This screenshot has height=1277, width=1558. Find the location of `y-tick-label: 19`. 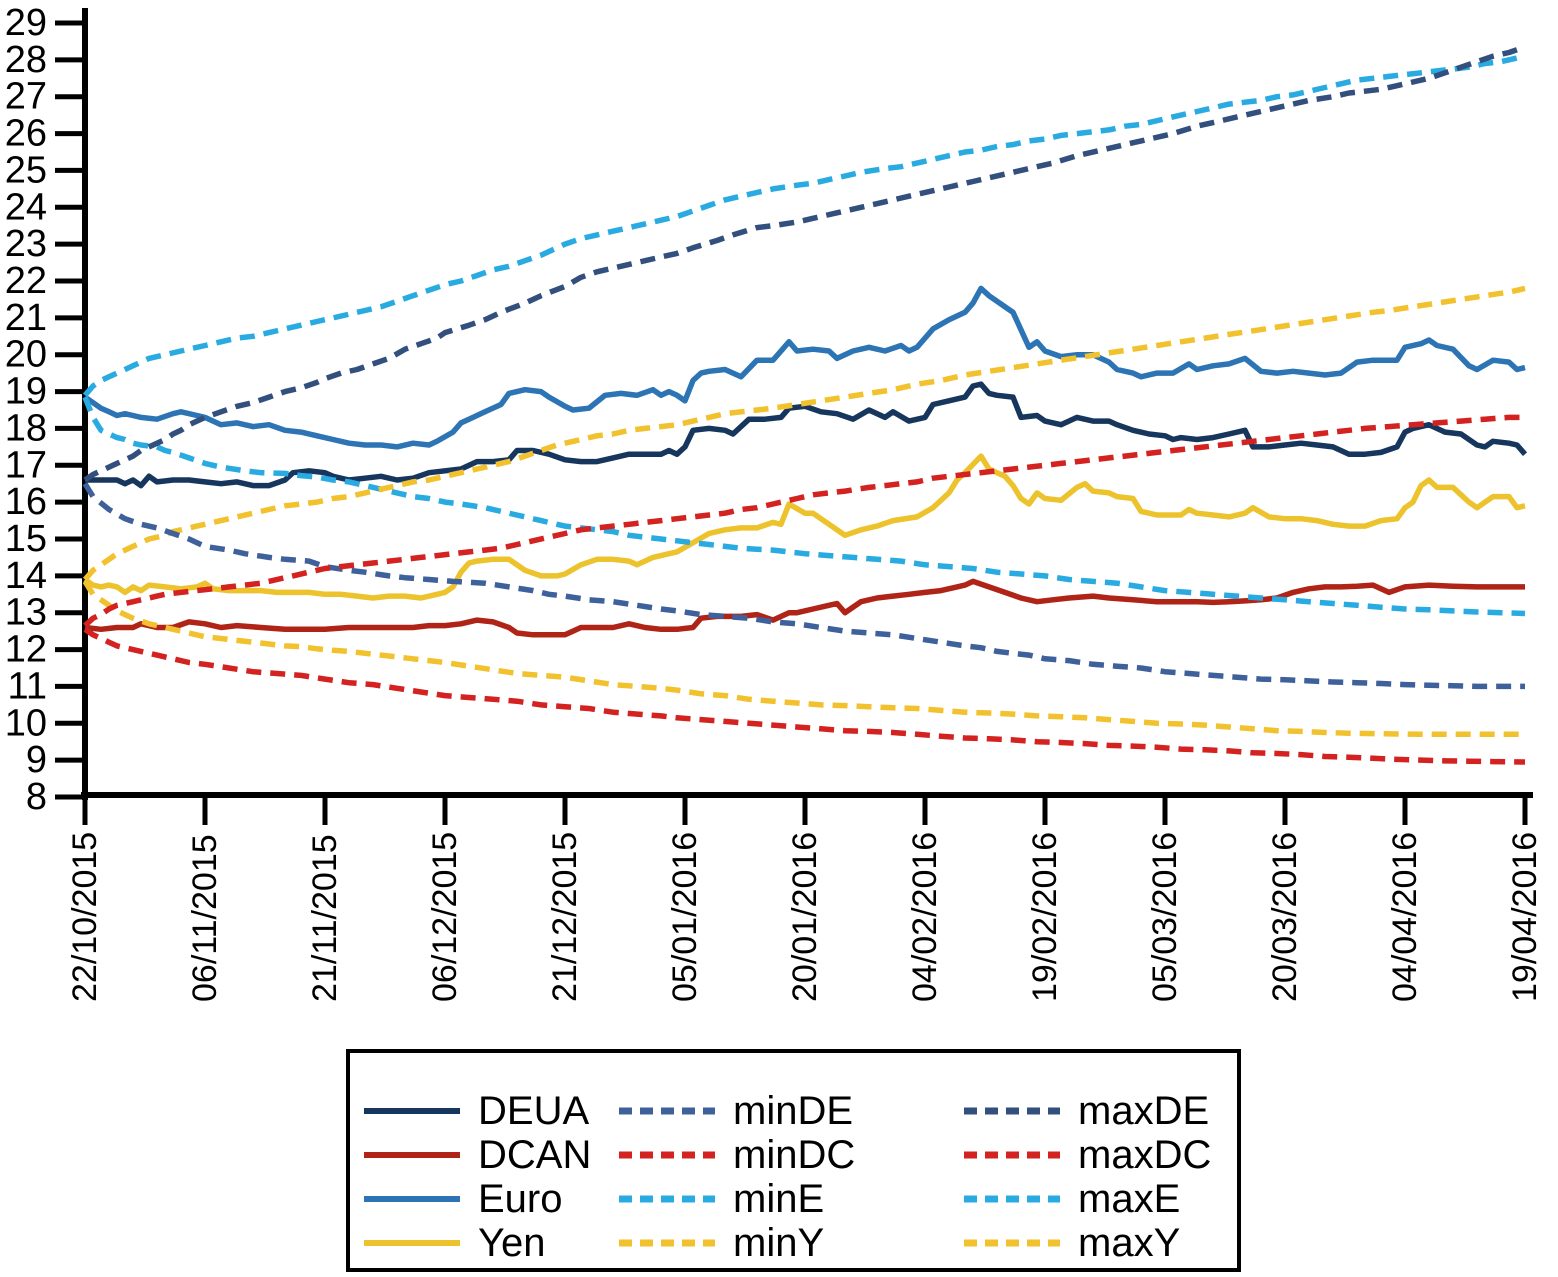

y-tick-label: 19 is located at coordinates (26, 392).